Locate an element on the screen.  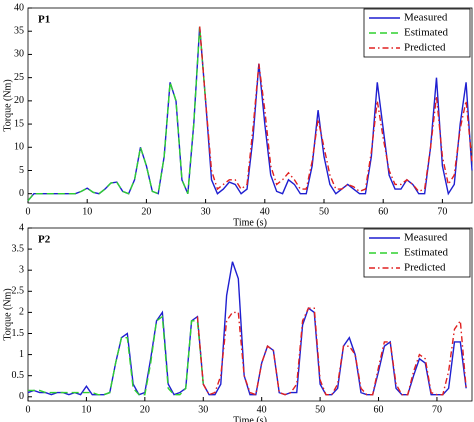
y-tick-label: 10 is located at coordinates (19, 147).